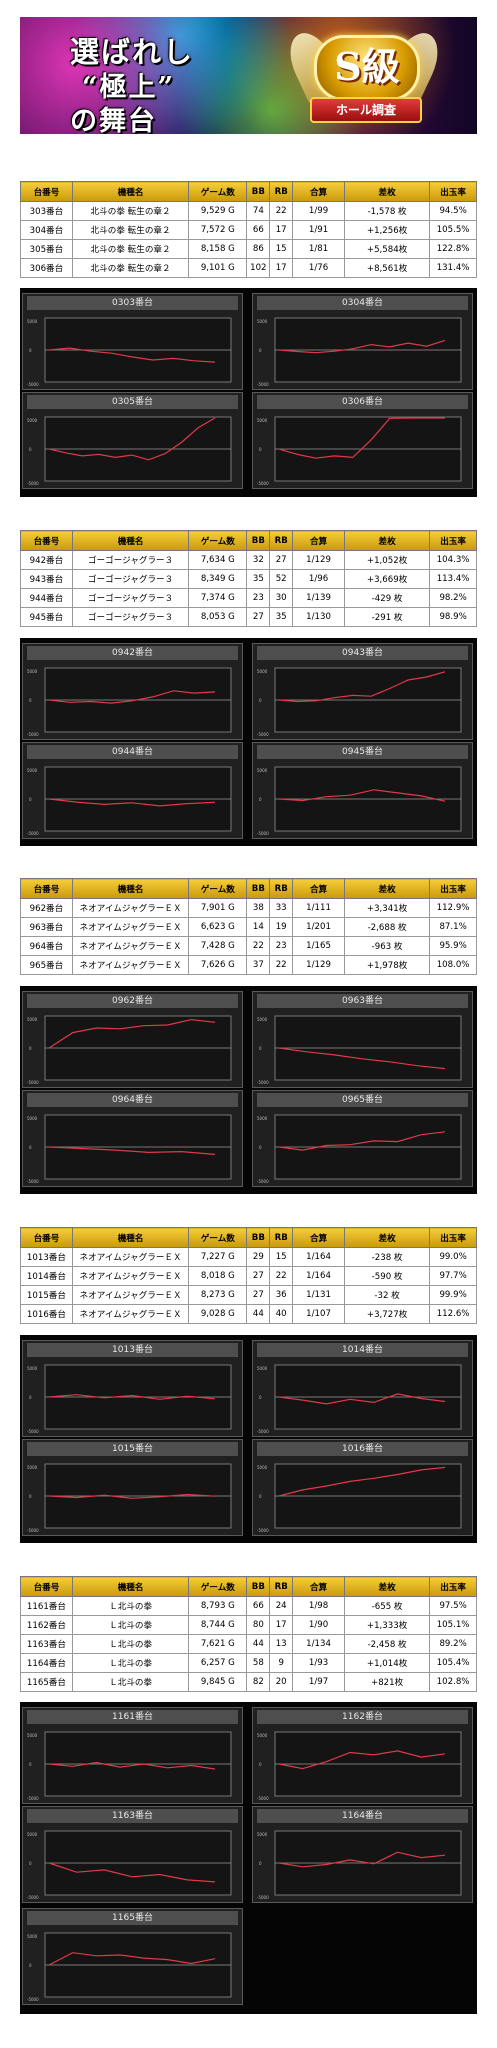  I want to click on rank-badge-label: S級, so click(367, 68).